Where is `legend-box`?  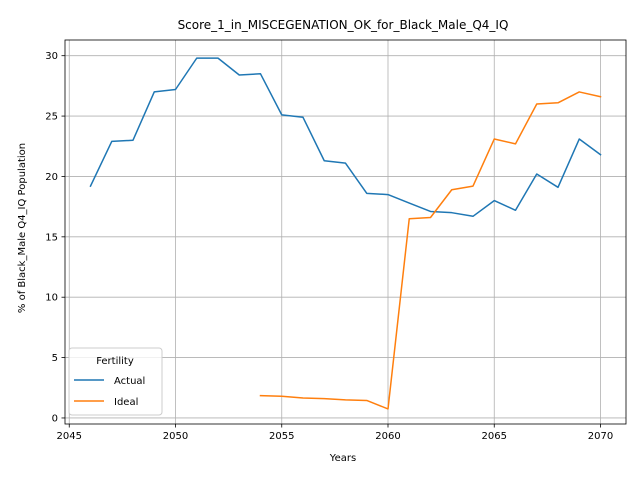
legend-box is located at coordinates (115, 381).